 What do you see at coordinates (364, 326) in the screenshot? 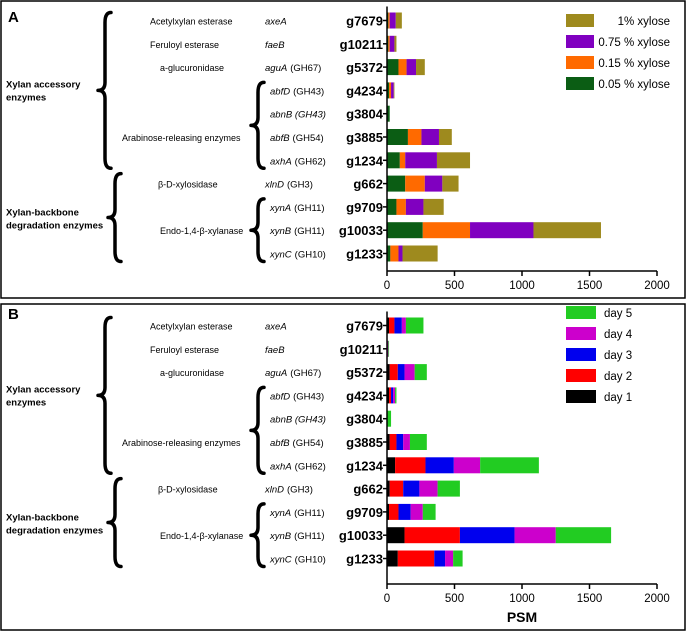
I see `gene-id-label: g7679` at bounding box center [364, 326].